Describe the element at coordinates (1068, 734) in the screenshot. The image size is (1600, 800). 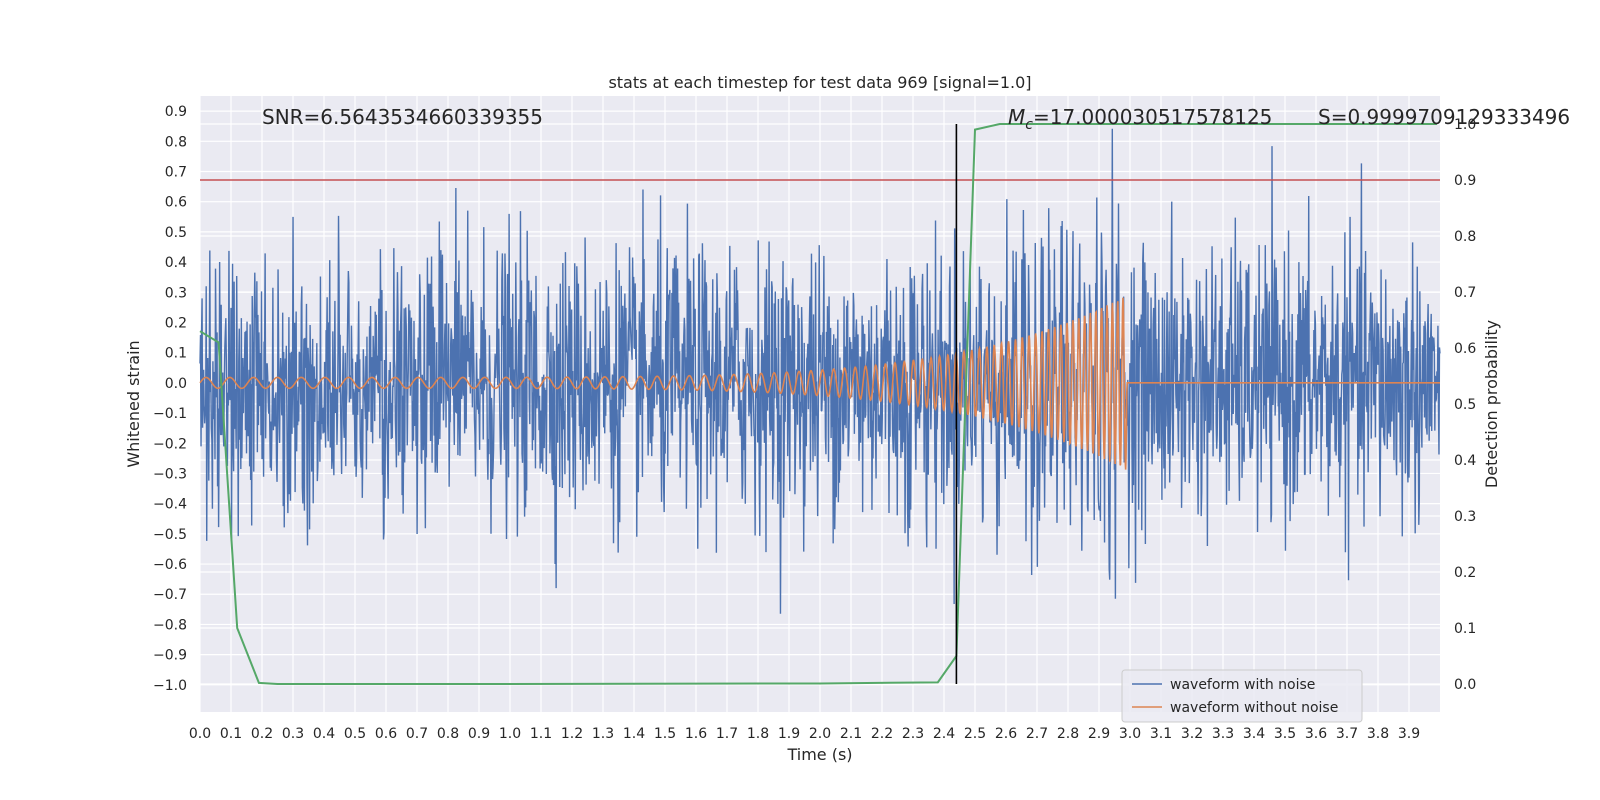
I see `x-tick-label: 2.8` at that location.